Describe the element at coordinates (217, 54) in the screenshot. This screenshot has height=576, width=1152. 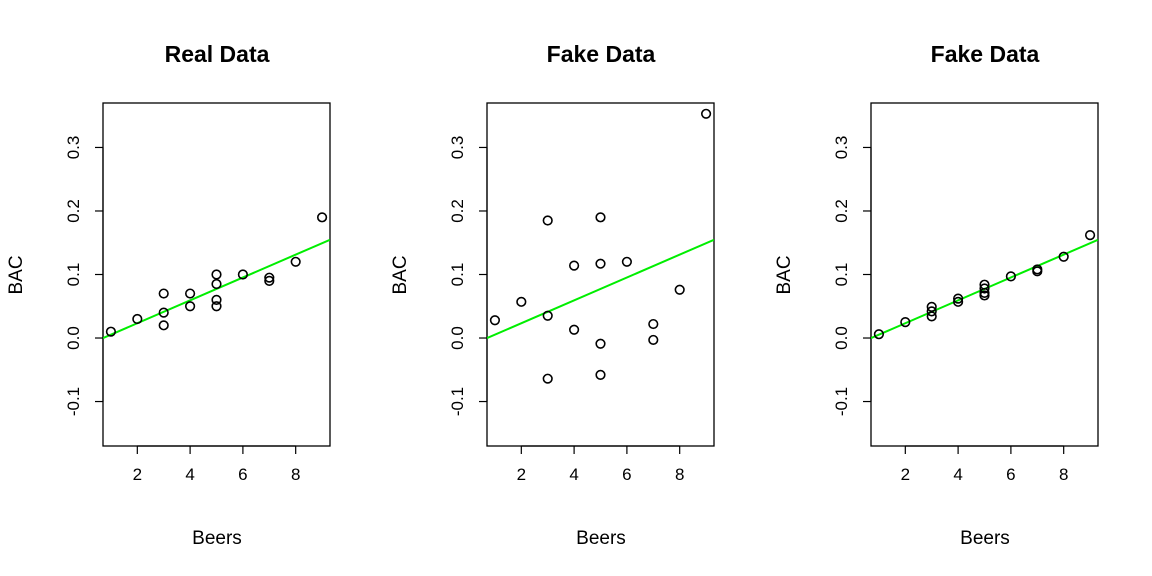
I see `panel-title: Real Data` at that location.